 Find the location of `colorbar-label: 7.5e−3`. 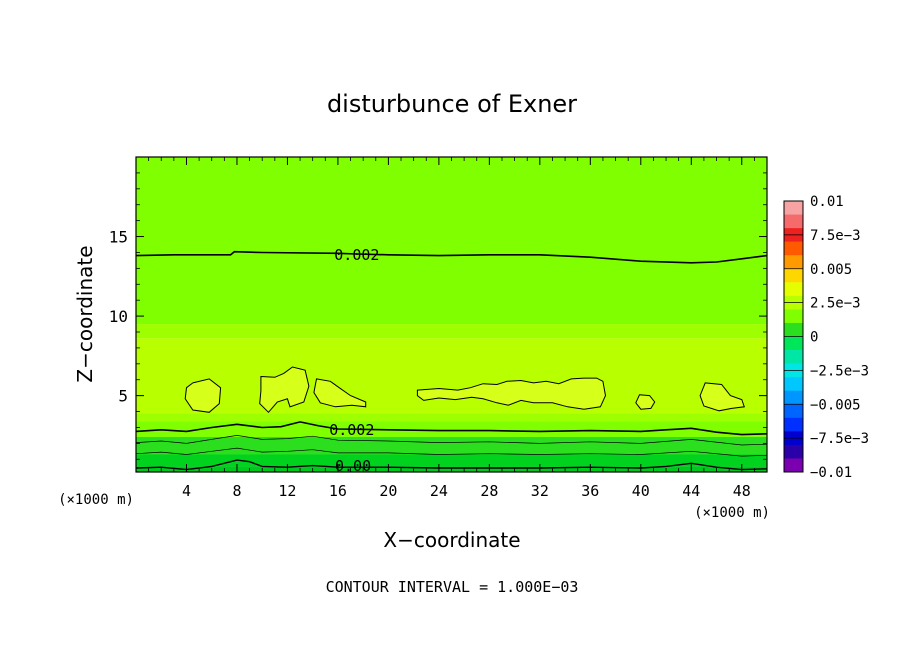

colorbar-label: 7.5e−3 is located at coordinates (835, 236).